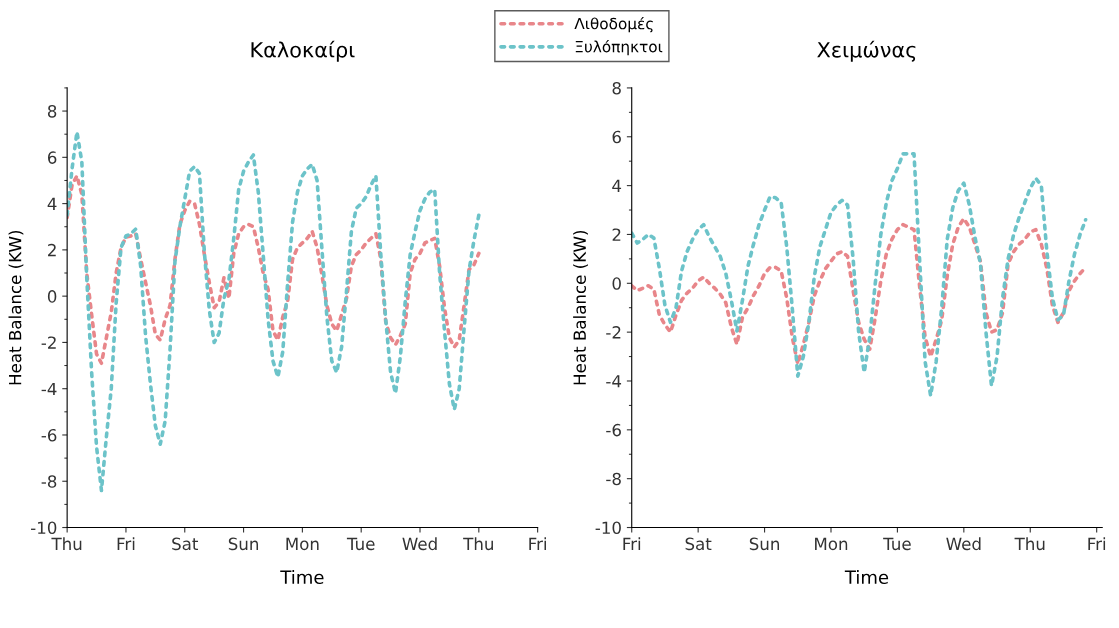 The height and width of the screenshot is (628, 1119). Describe the element at coordinates (619, 47) in the screenshot. I see `legend-label: Ξυλόπηκτοι` at that location.